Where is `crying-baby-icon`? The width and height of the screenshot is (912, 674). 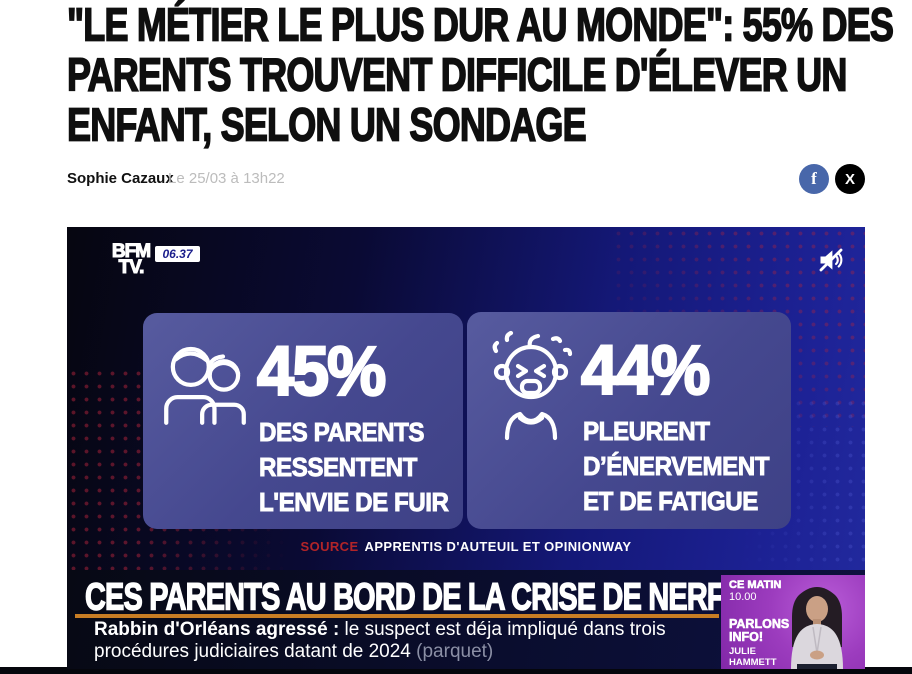 crying-baby-icon is located at coordinates (532, 385).